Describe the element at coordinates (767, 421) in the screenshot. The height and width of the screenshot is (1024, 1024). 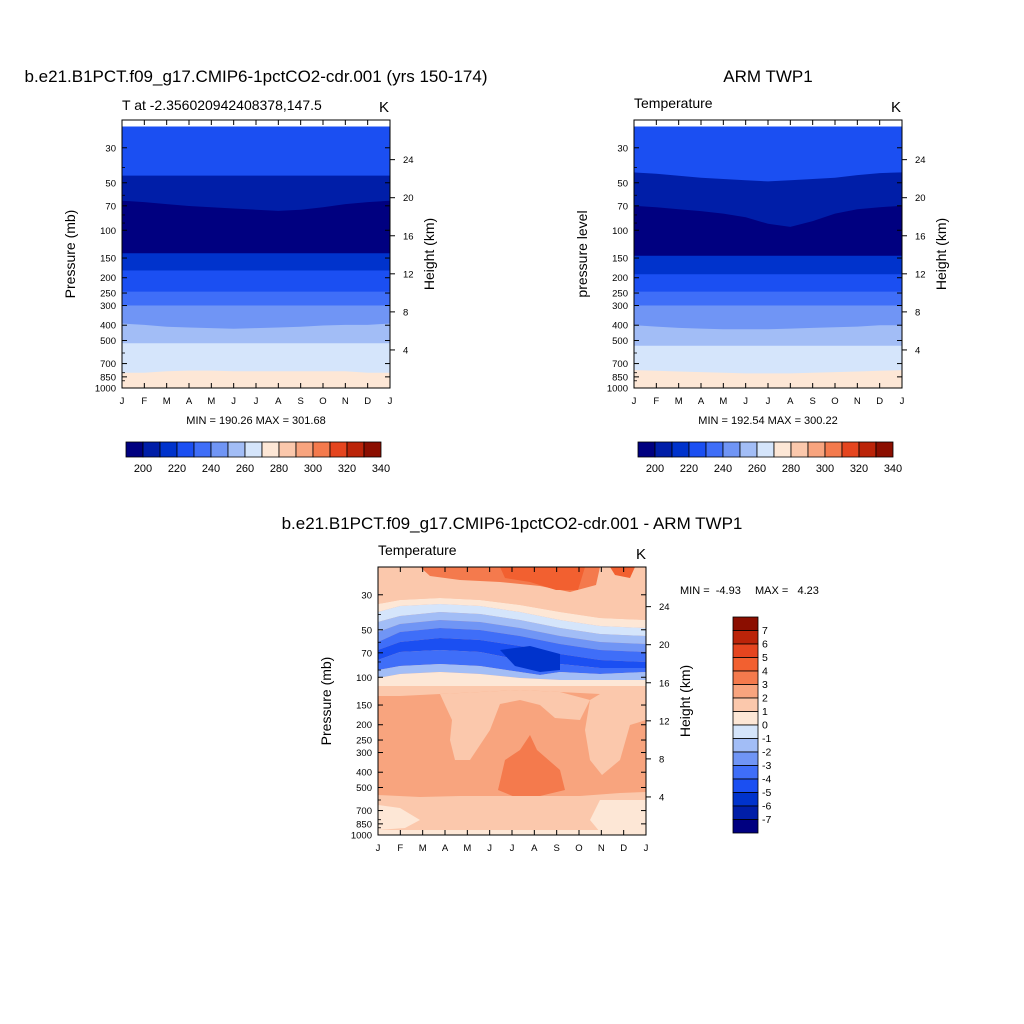
I see `panel2-stats: MIN = 192.54 MAX = 300.22` at that location.